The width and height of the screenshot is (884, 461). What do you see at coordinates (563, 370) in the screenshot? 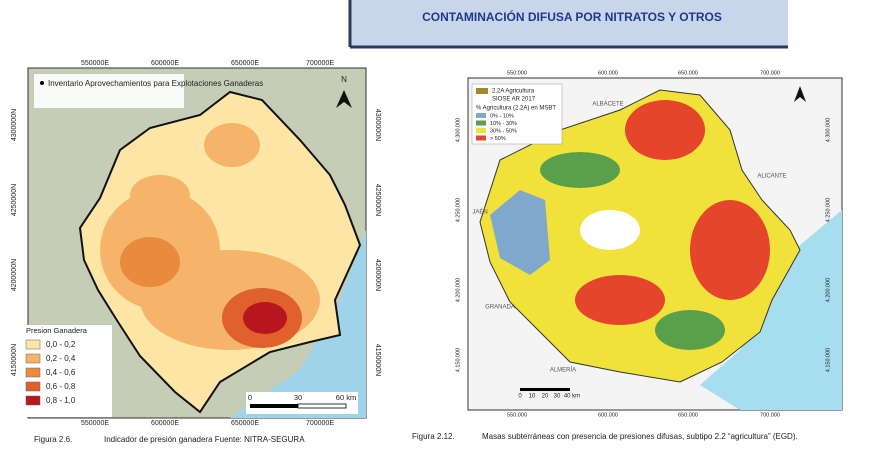
I see `place-label: ALMERÍA` at bounding box center [563, 370].